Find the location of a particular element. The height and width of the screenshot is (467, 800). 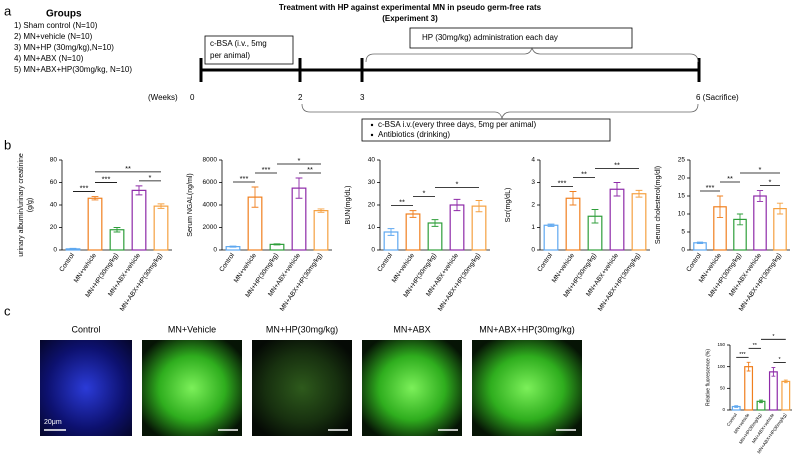

group: 3) MN+HP (30mg/kg),N=10) is located at coordinates (64, 47).